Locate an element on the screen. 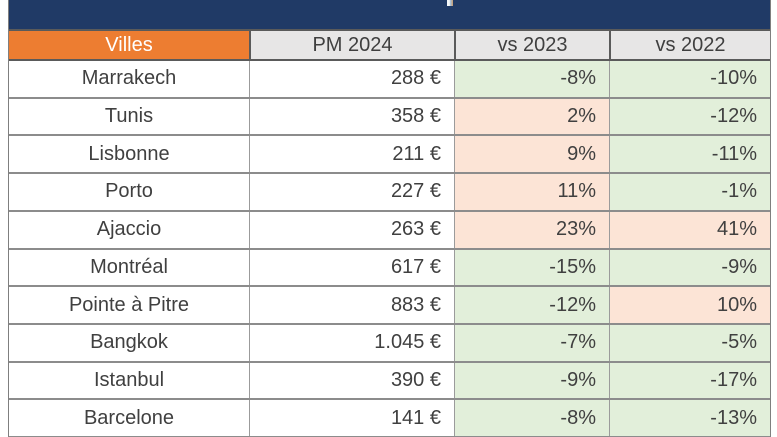  table-row: Tunis 358 € 2% -12% is located at coordinates (389, 117).